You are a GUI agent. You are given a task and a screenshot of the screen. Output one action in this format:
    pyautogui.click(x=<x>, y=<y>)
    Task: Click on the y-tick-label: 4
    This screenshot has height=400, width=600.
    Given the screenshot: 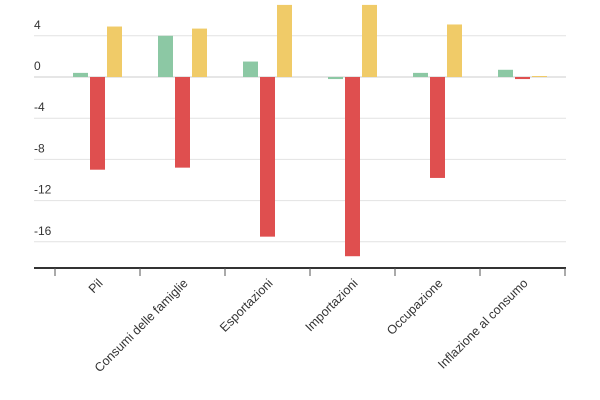 What is the action you would take?
    pyautogui.click(x=37, y=25)
    